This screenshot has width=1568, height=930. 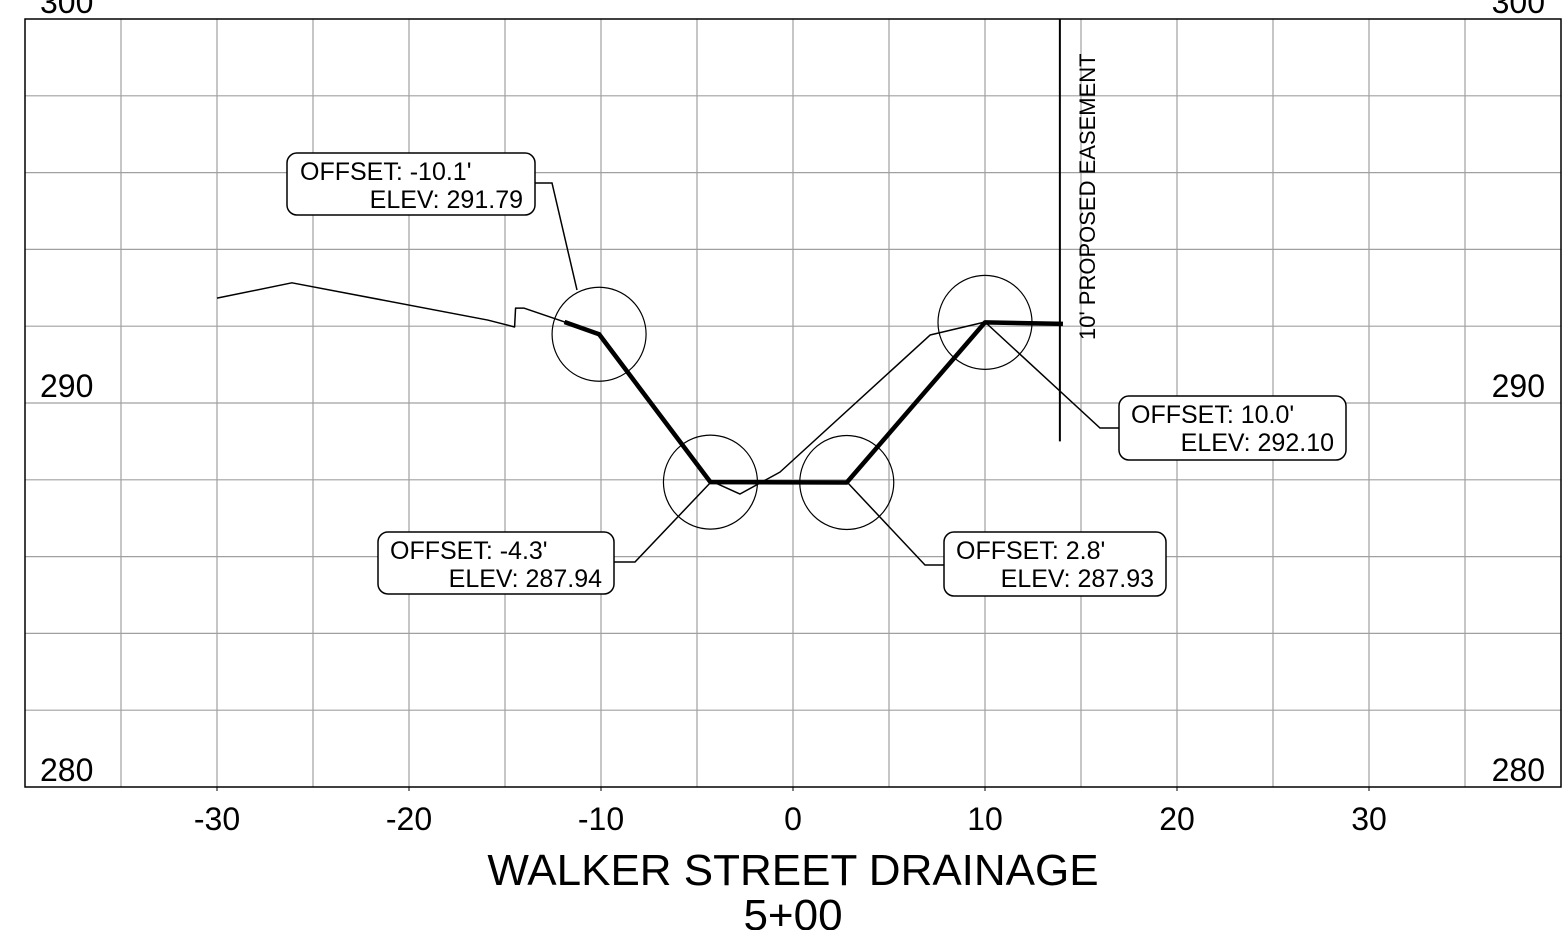 What do you see at coordinates (525, 579) in the screenshot?
I see `callout-elev: ELEV: 287.94` at bounding box center [525, 579].